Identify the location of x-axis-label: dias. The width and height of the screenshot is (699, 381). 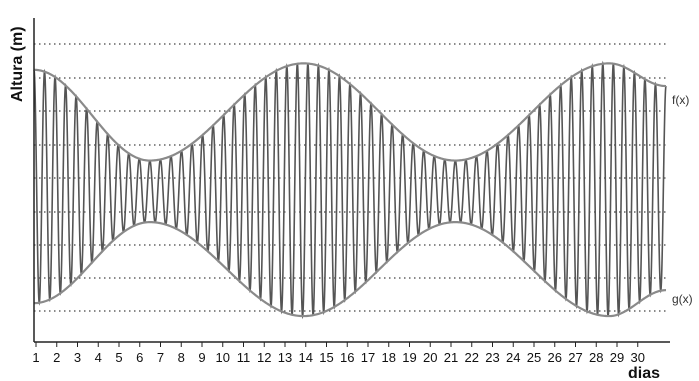
(644, 373).